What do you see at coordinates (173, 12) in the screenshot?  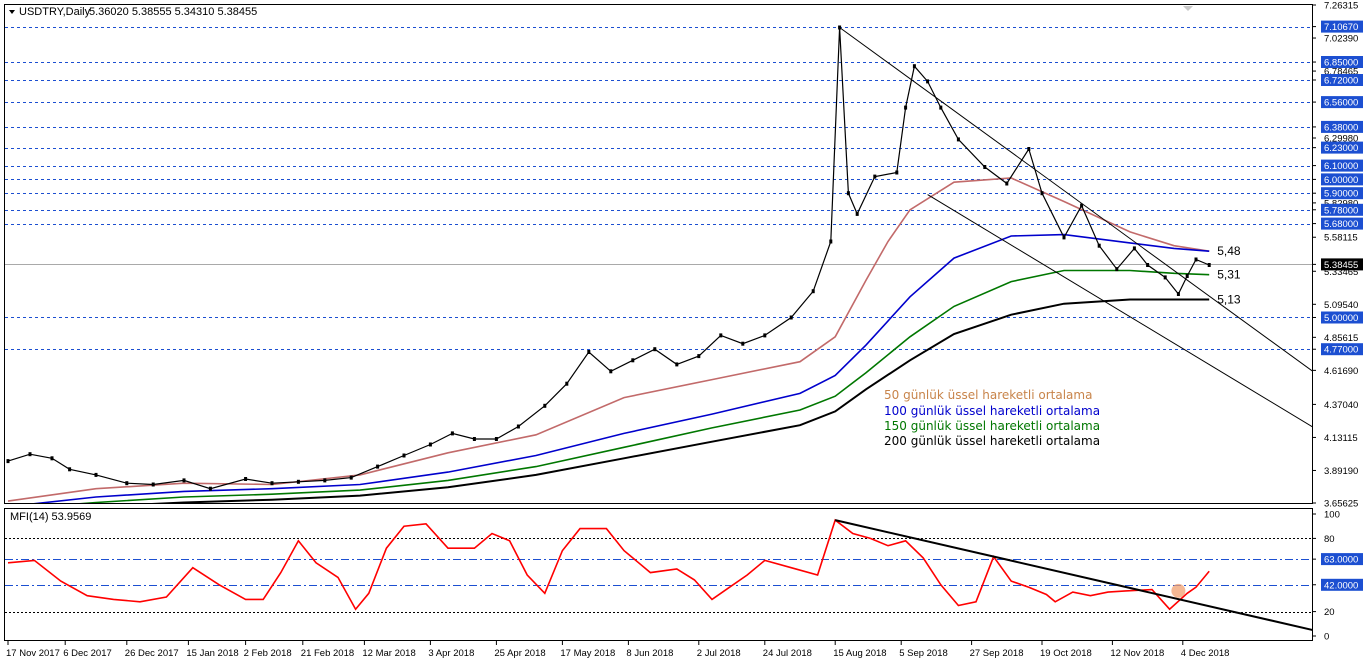 I see `ohlc-values: 5.36020 5.38555 5.34310 5.38455` at bounding box center [173, 12].